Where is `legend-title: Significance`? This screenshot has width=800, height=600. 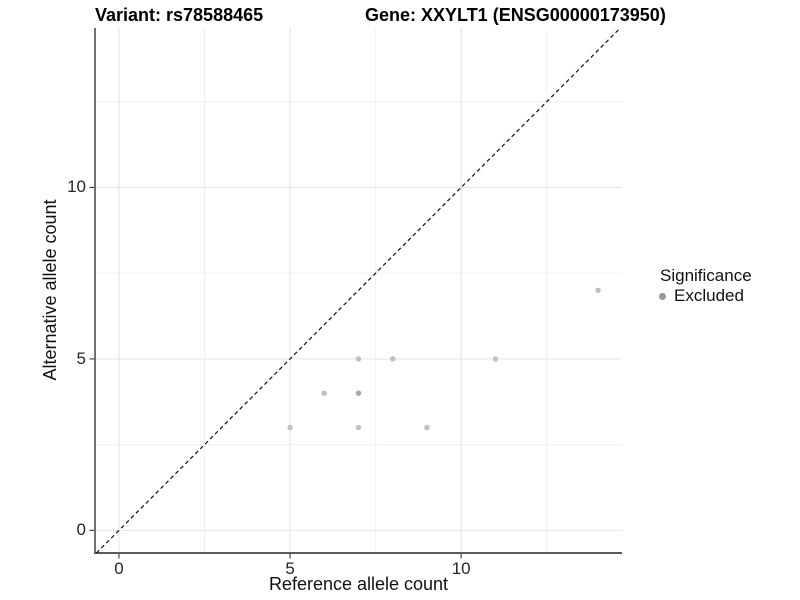
legend-title: Significance is located at coordinates (706, 275).